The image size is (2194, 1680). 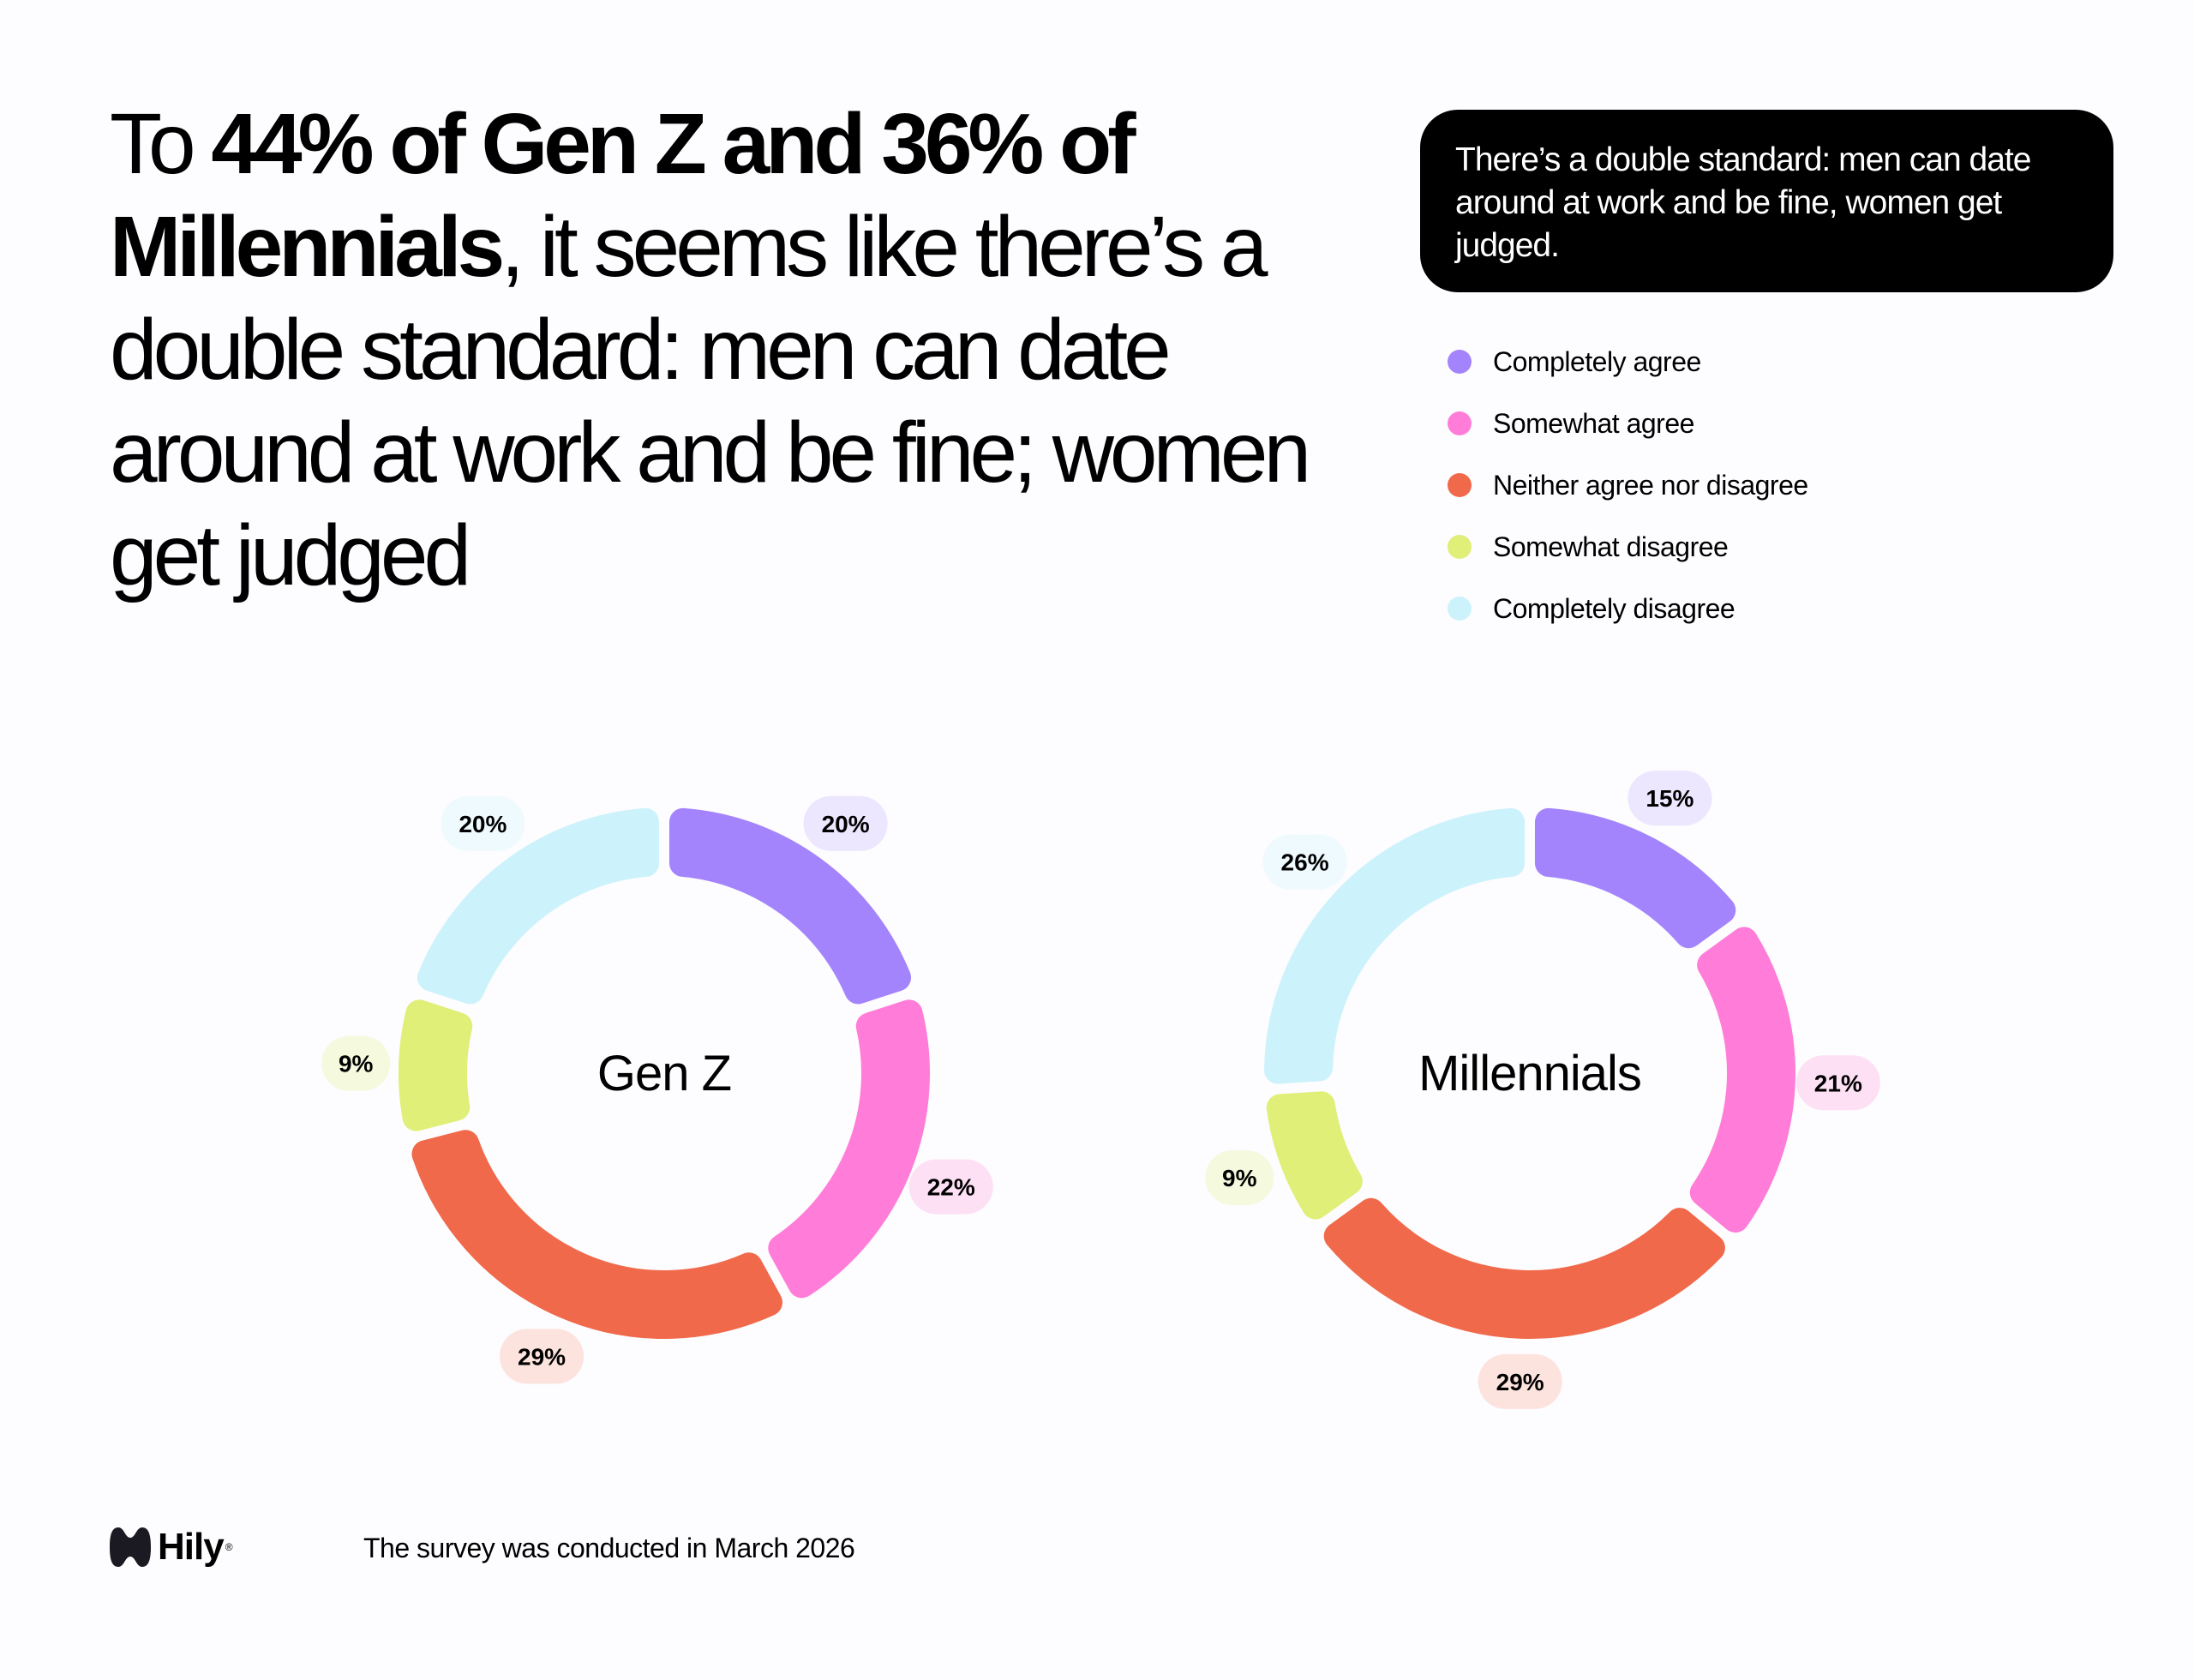 I want to click on legend-item-neither: Neither agree nor disagree, so click(x=1627, y=485).